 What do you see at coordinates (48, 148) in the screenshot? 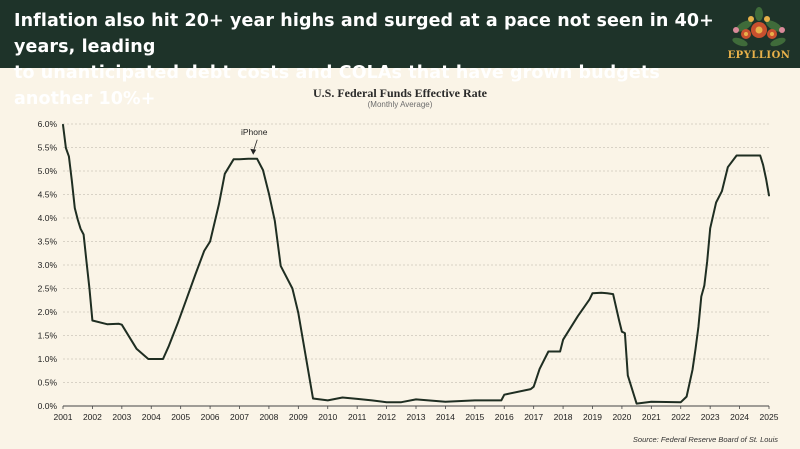
I see `y-tick-label: 5.5%` at bounding box center [48, 148].